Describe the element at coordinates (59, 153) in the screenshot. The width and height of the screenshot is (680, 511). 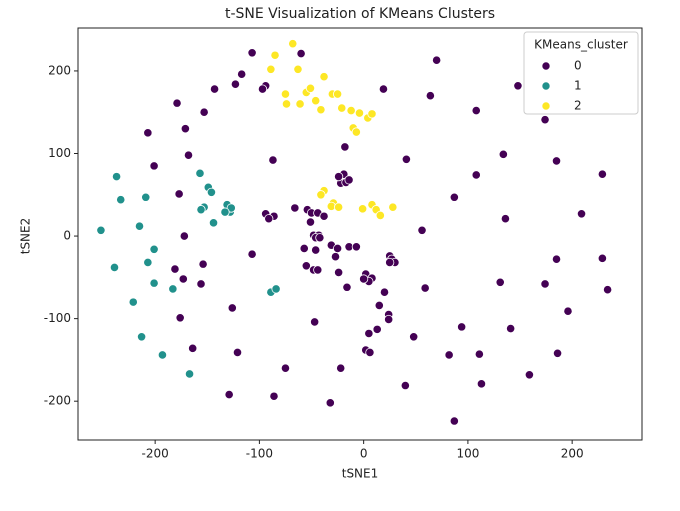
I see `y-tick-label: 100` at that location.